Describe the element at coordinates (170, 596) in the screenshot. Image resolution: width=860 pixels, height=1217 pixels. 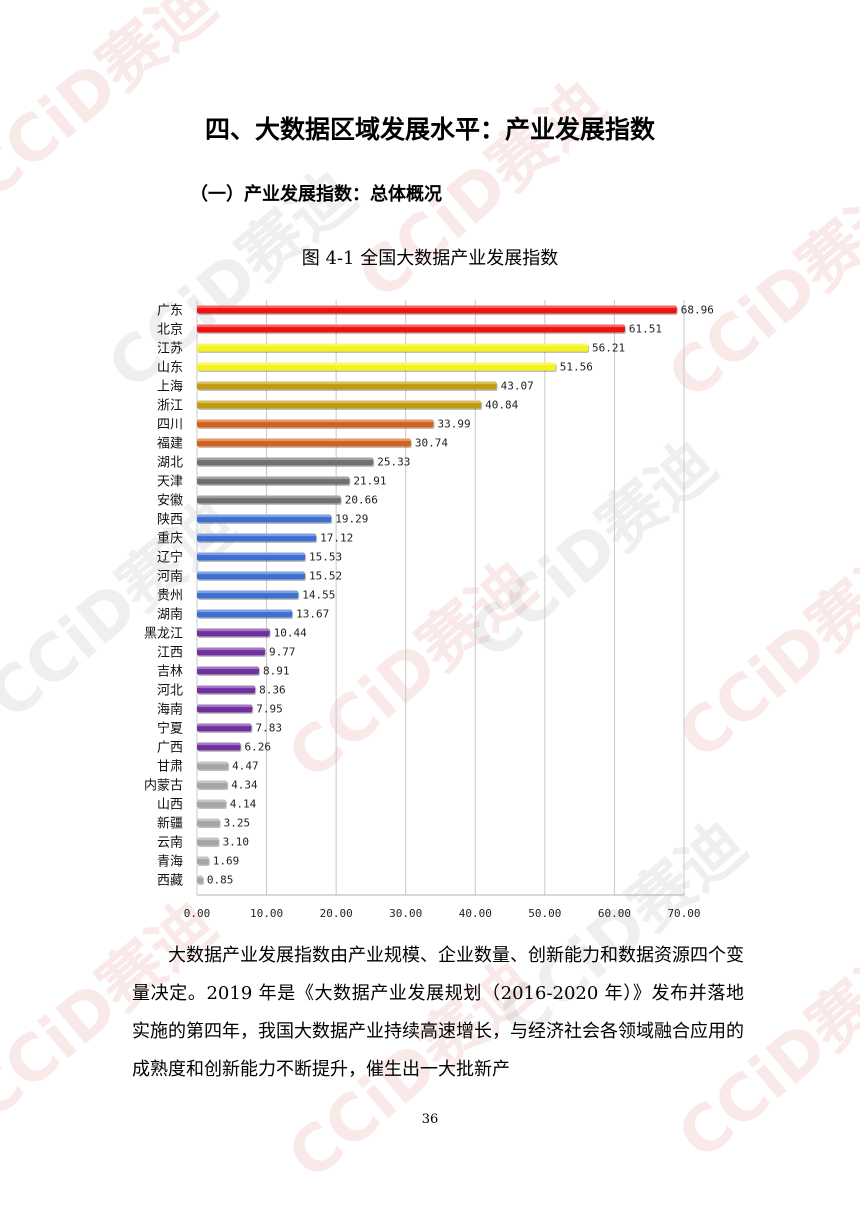
I see `category-label: 贵州` at that location.